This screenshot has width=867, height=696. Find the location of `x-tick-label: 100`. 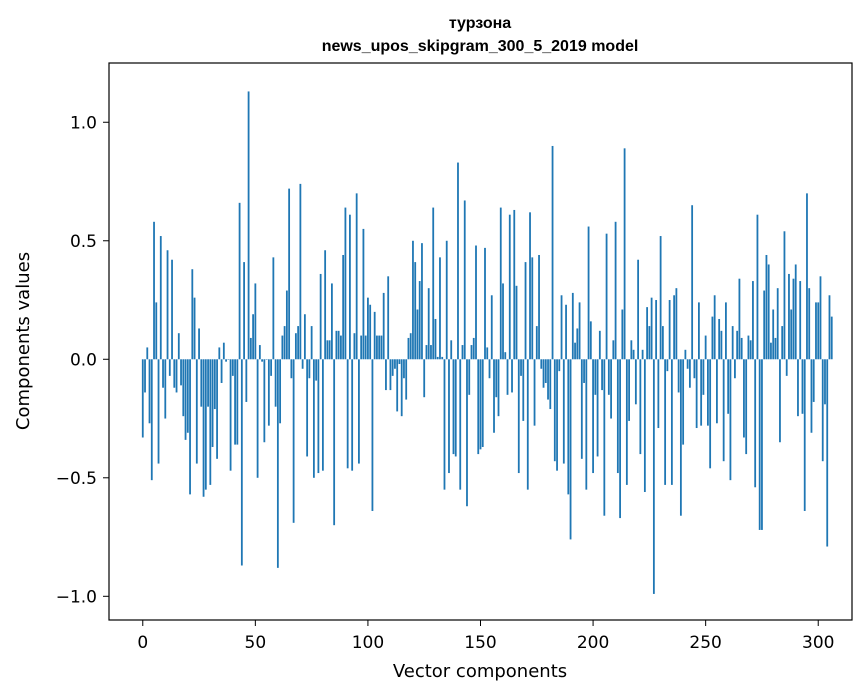

x-tick-label: 100 is located at coordinates (368, 643).